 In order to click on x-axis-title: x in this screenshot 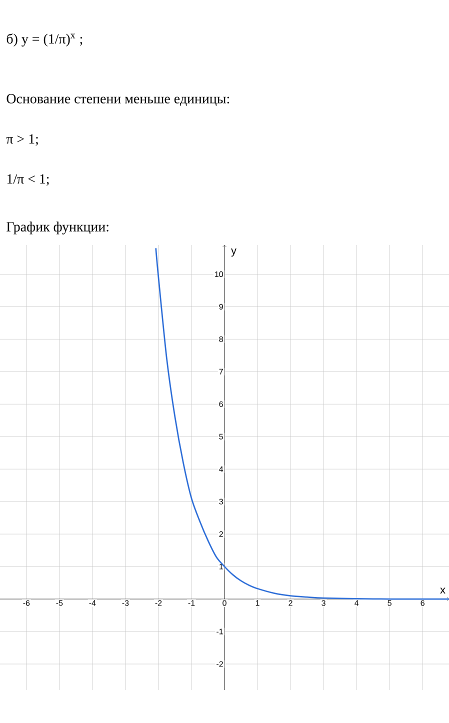, I will do `click(443, 591)`.